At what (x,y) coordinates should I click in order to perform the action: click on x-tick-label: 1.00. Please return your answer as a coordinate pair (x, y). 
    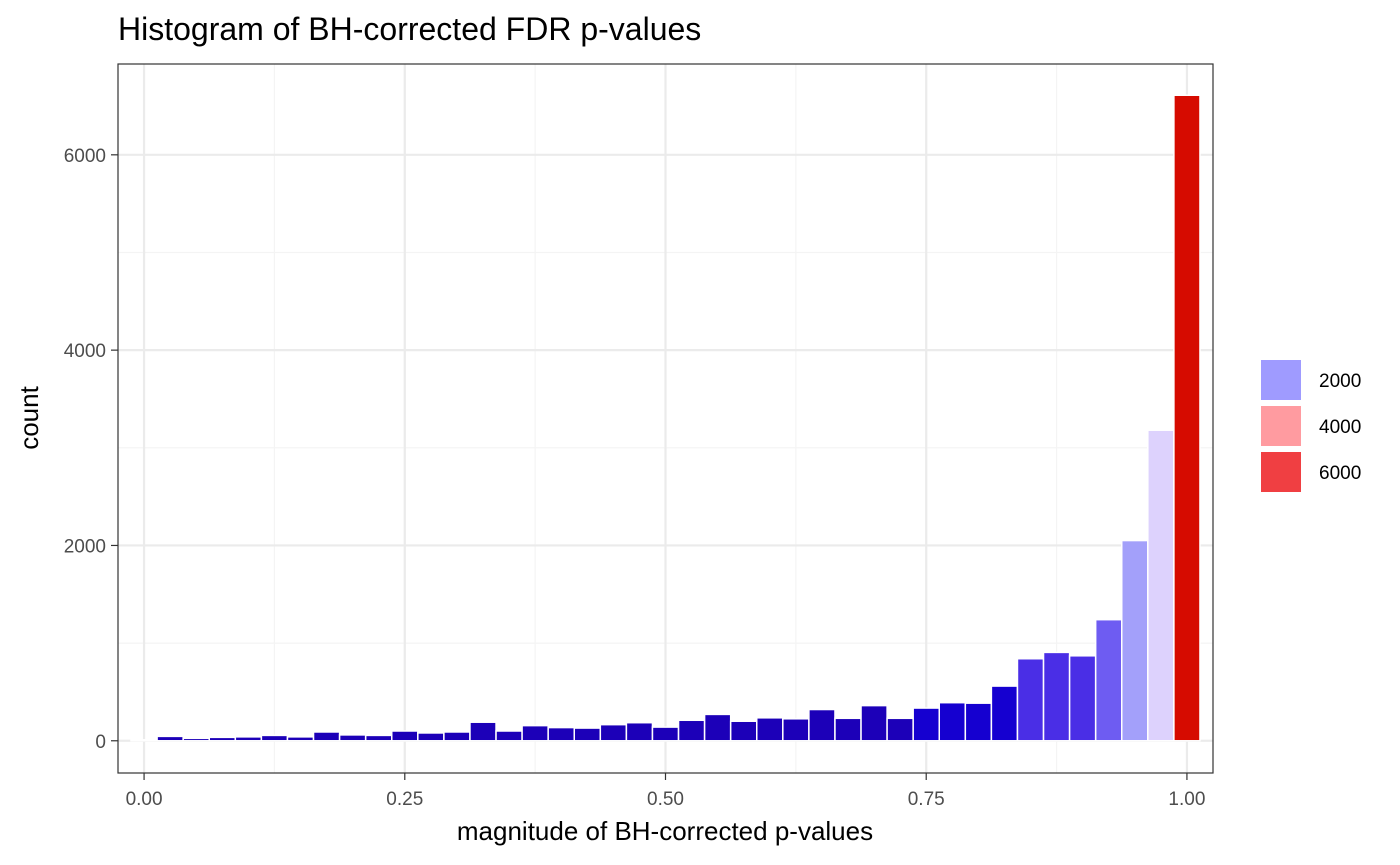
    Looking at the image, I should click on (1186, 799).